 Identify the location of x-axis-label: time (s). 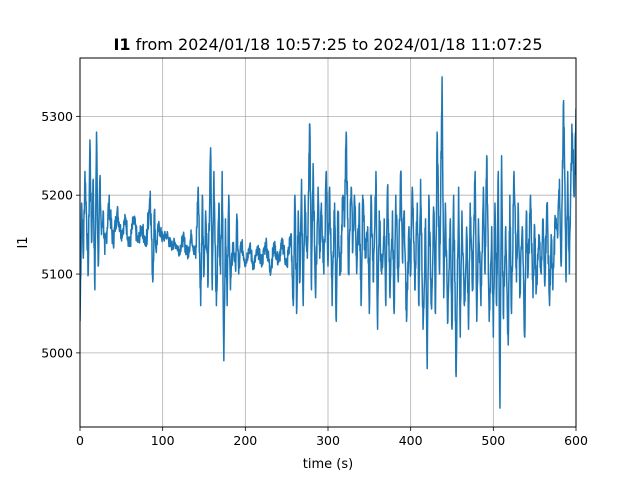
(328, 464).